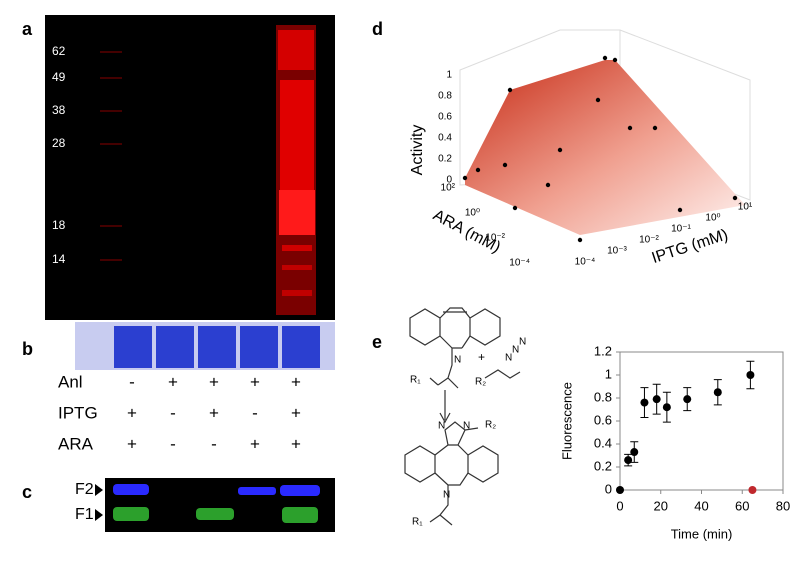 Image resolution: width=800 pixels, height=566 pixels. What do you see at coordinates (745, 207) in the screenshot?
I see `y-tick-label: 10¹` at bounding box center [745, 207].